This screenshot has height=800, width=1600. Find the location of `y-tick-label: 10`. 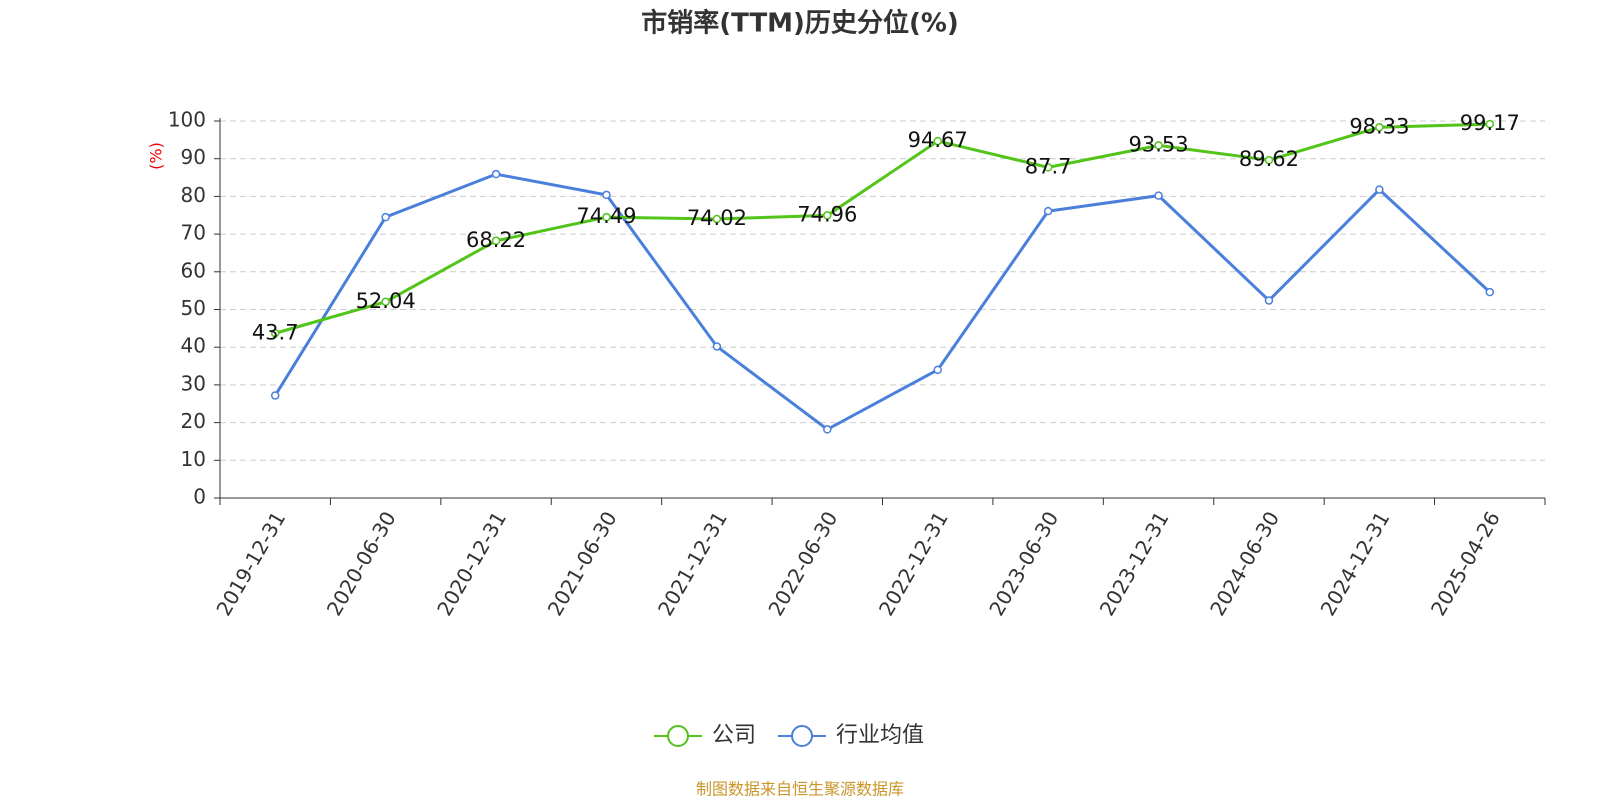

y-tick-label: 10 is located at coordinates (193, 459).